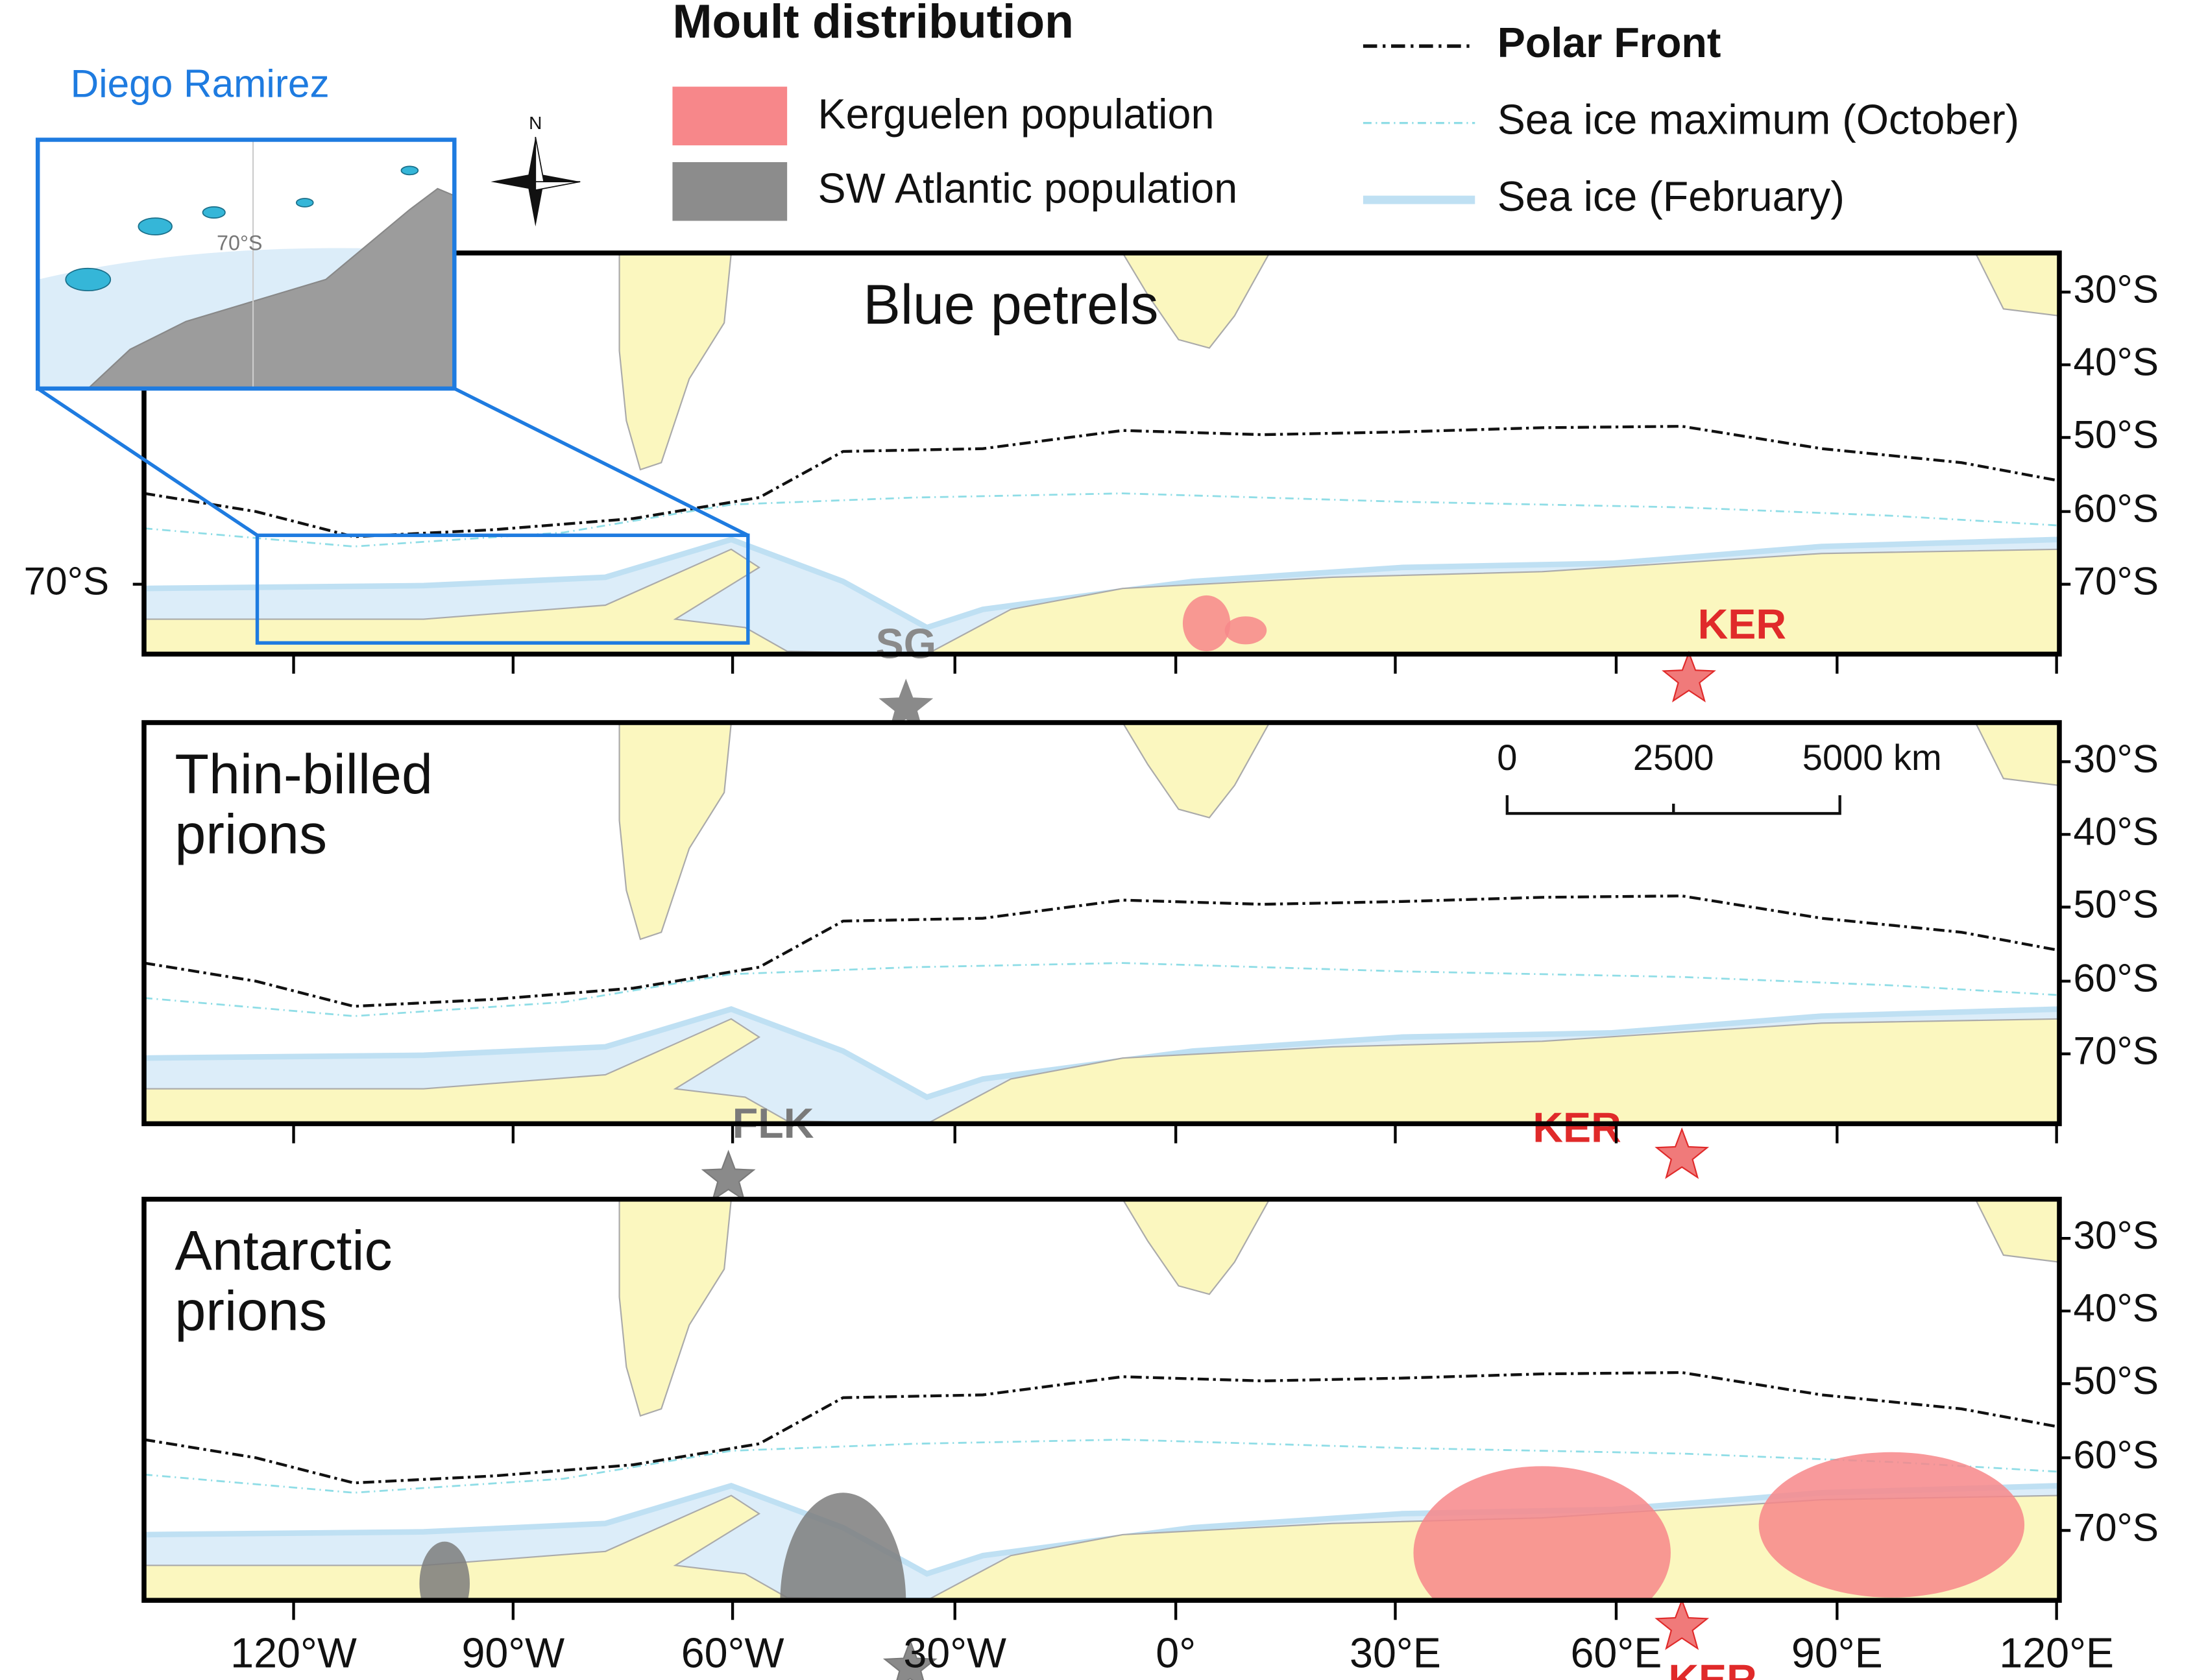 This screenshot has width=2195, height=1680. I want to click on inset-title: Diego Ramirez, so click(200, 84).